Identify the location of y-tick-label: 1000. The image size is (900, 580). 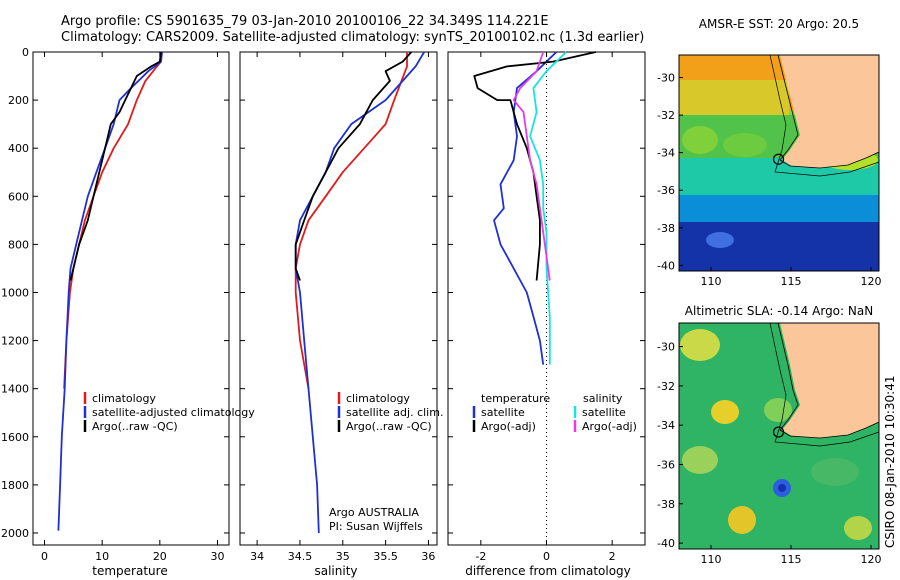
(15, 292).